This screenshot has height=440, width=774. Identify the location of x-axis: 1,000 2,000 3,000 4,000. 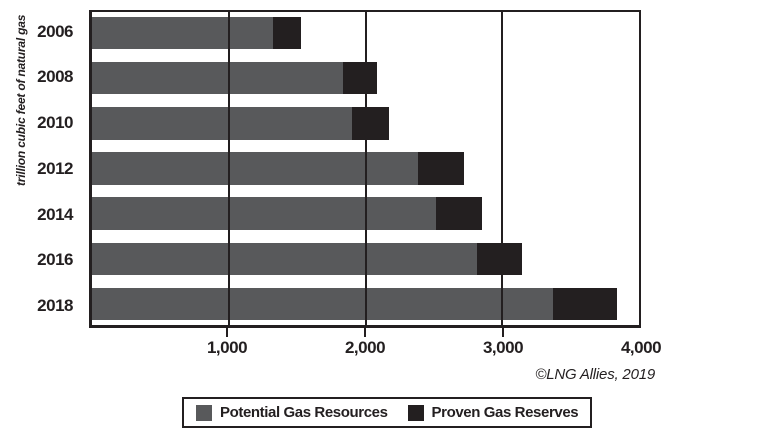
(375, 344).